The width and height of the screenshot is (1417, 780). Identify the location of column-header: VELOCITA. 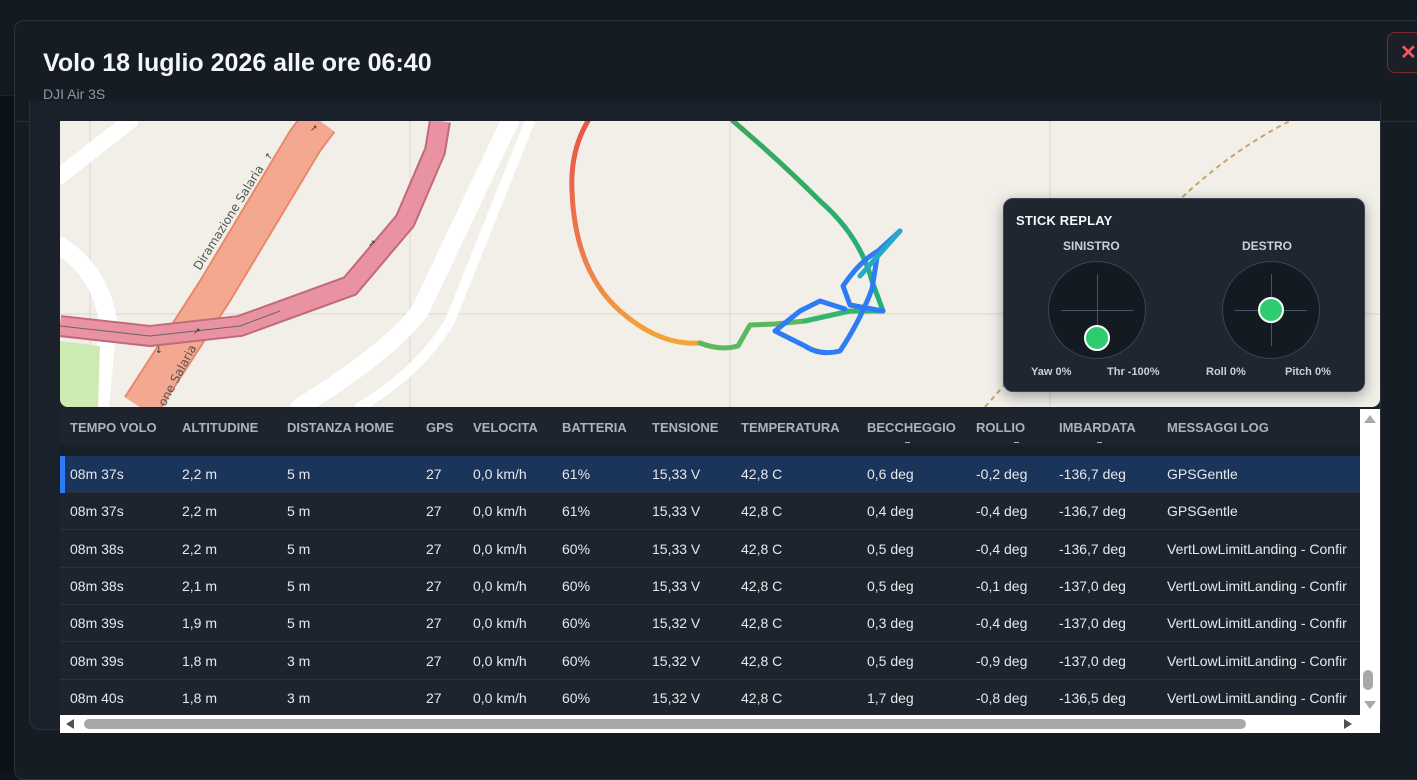
(505, 427).